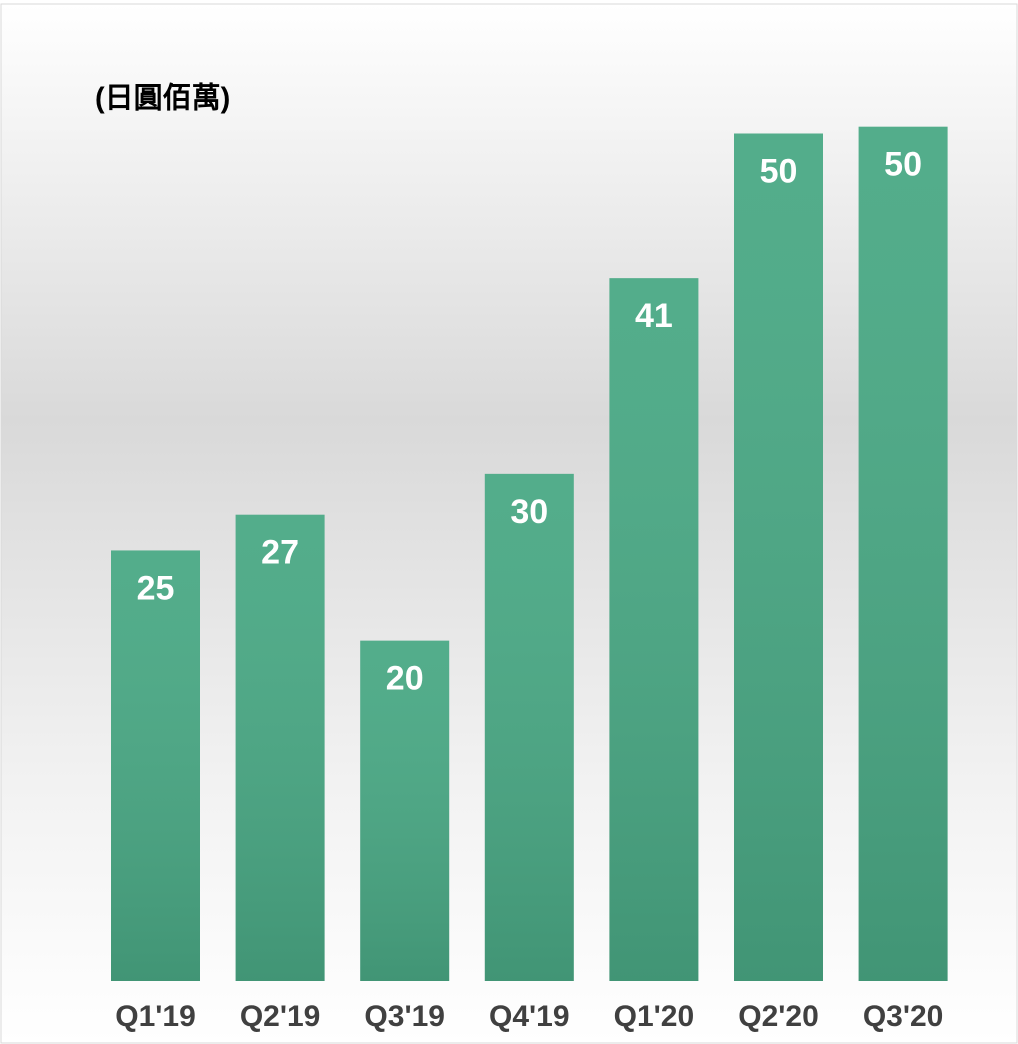  Describe the element at coordinates (405, 679) in the screenshot. I see `value-label: 20` at that location.